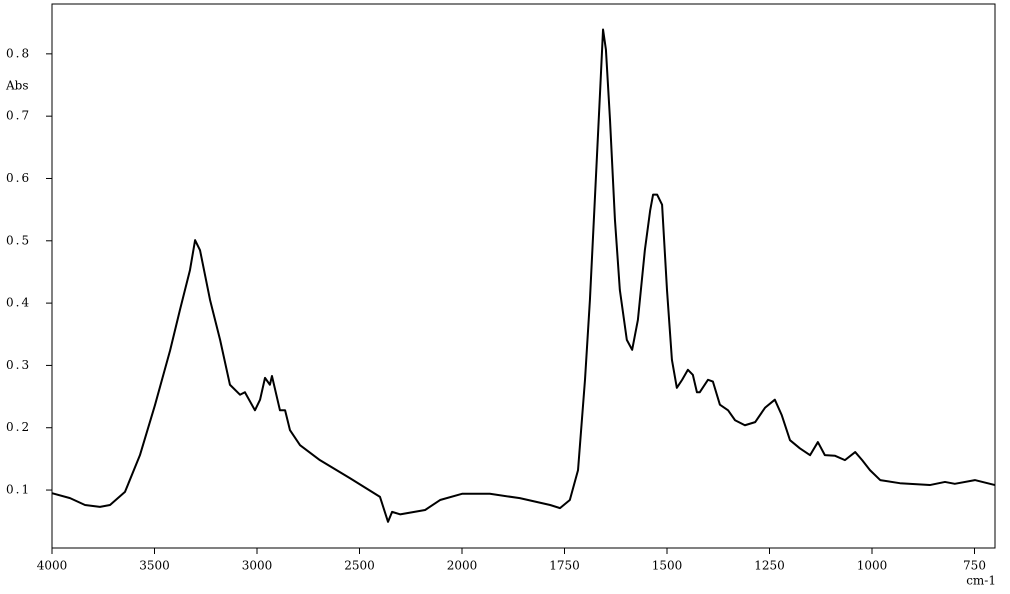 The height and width of the screenshot is (594, 1010). Describe the element at coordinates (18, 427) in the screenshot. I see `y-tick-label: 0.2` at that location.